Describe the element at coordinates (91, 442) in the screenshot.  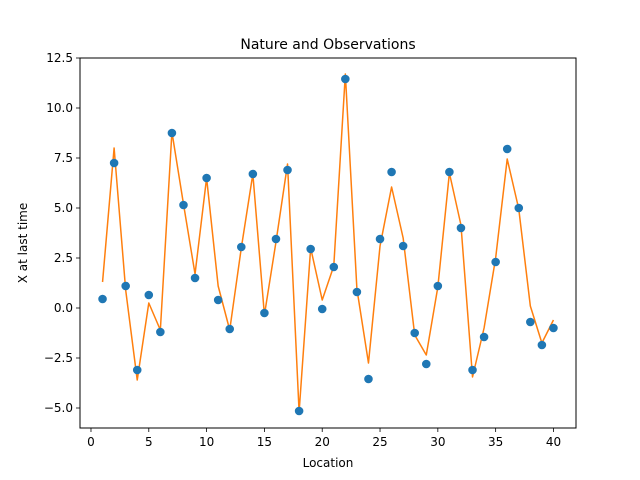
I see `x-tick-label: 0` at that location.